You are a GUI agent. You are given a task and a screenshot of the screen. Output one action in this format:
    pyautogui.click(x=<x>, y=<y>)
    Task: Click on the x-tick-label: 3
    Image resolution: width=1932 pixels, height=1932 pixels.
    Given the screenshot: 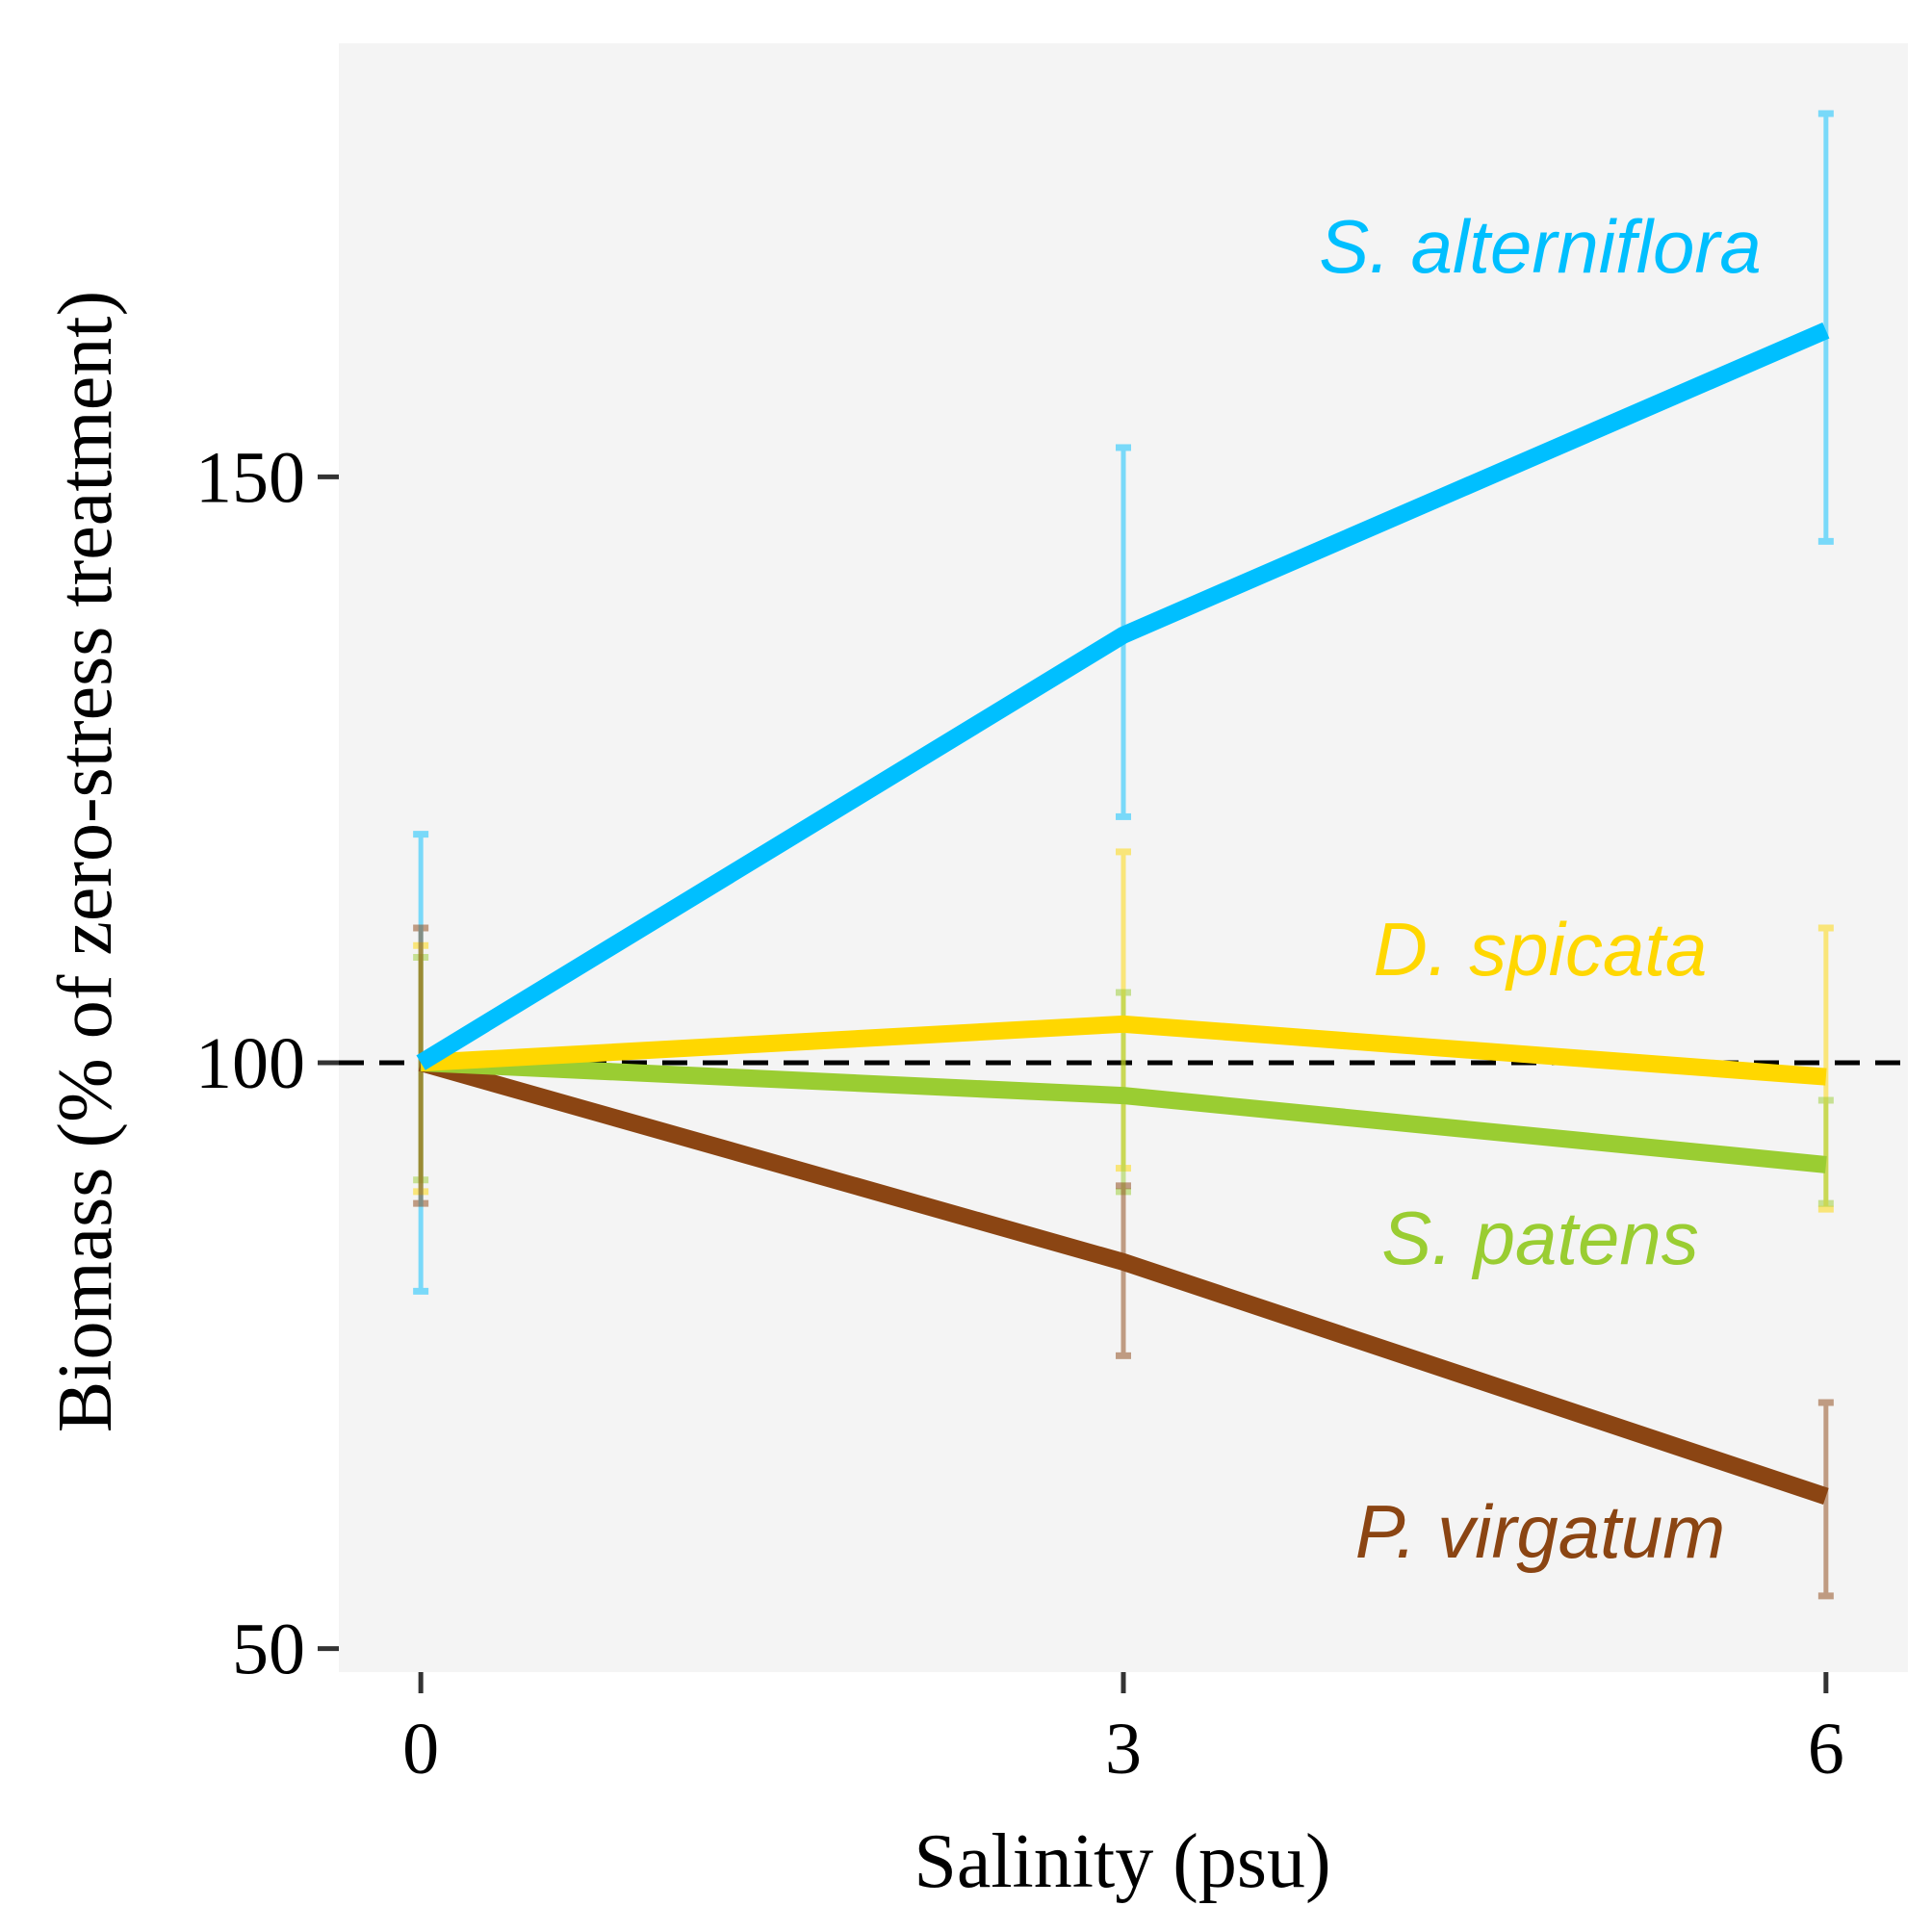 What is the action you would take?
    pyautogui.click(x=1124, y=1750)
    